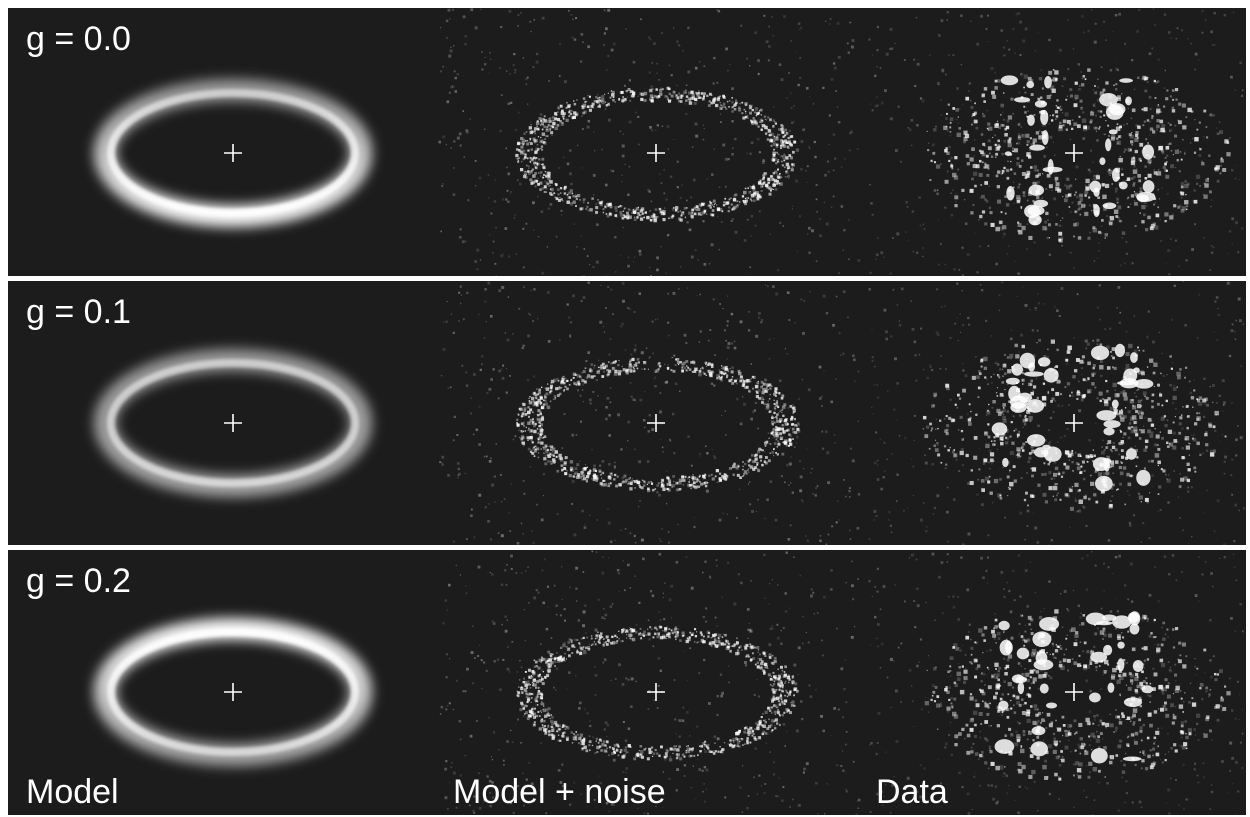 The height and width of the screenshot is (817, 1250). I want to click on column-label-model-noise: Model + noise, so click(559, 792).